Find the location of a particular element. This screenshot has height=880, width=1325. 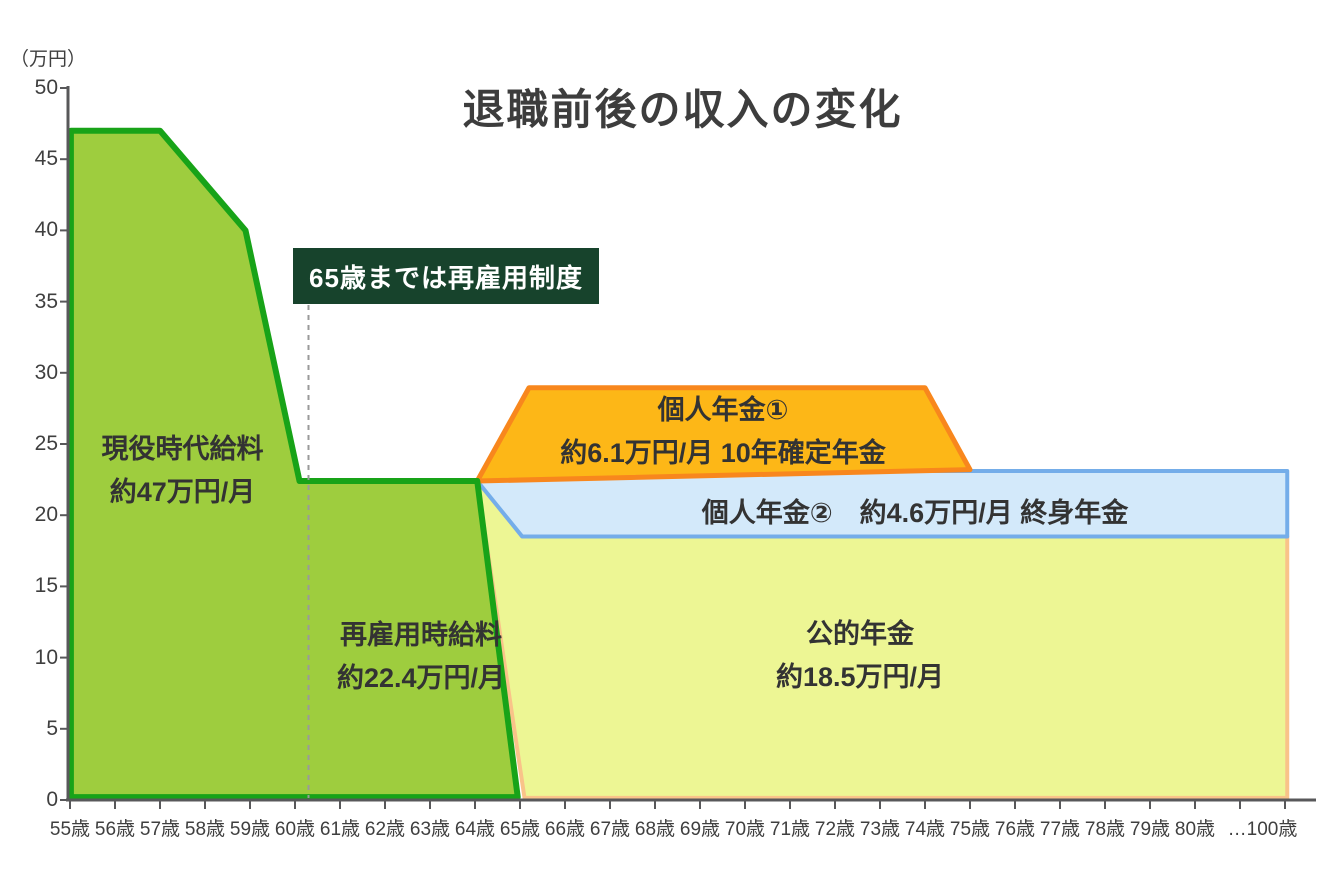

x-tick-label: 78歳 is located at coordinates (1105, 829).